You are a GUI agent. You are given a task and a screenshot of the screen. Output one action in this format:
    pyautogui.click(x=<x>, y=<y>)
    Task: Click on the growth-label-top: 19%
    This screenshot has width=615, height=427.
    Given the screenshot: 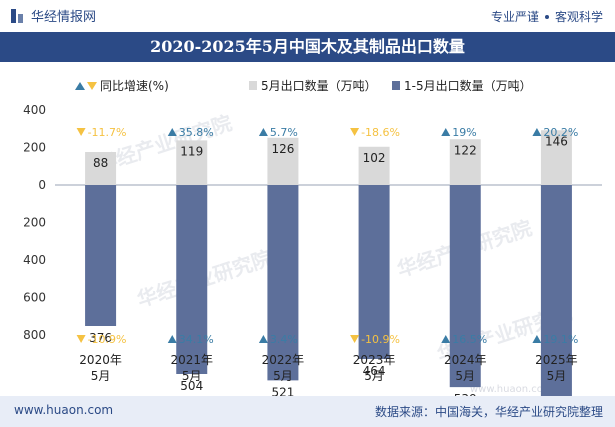 What is the action you would take?
    pyautogui.click(x=464, y=132)
    